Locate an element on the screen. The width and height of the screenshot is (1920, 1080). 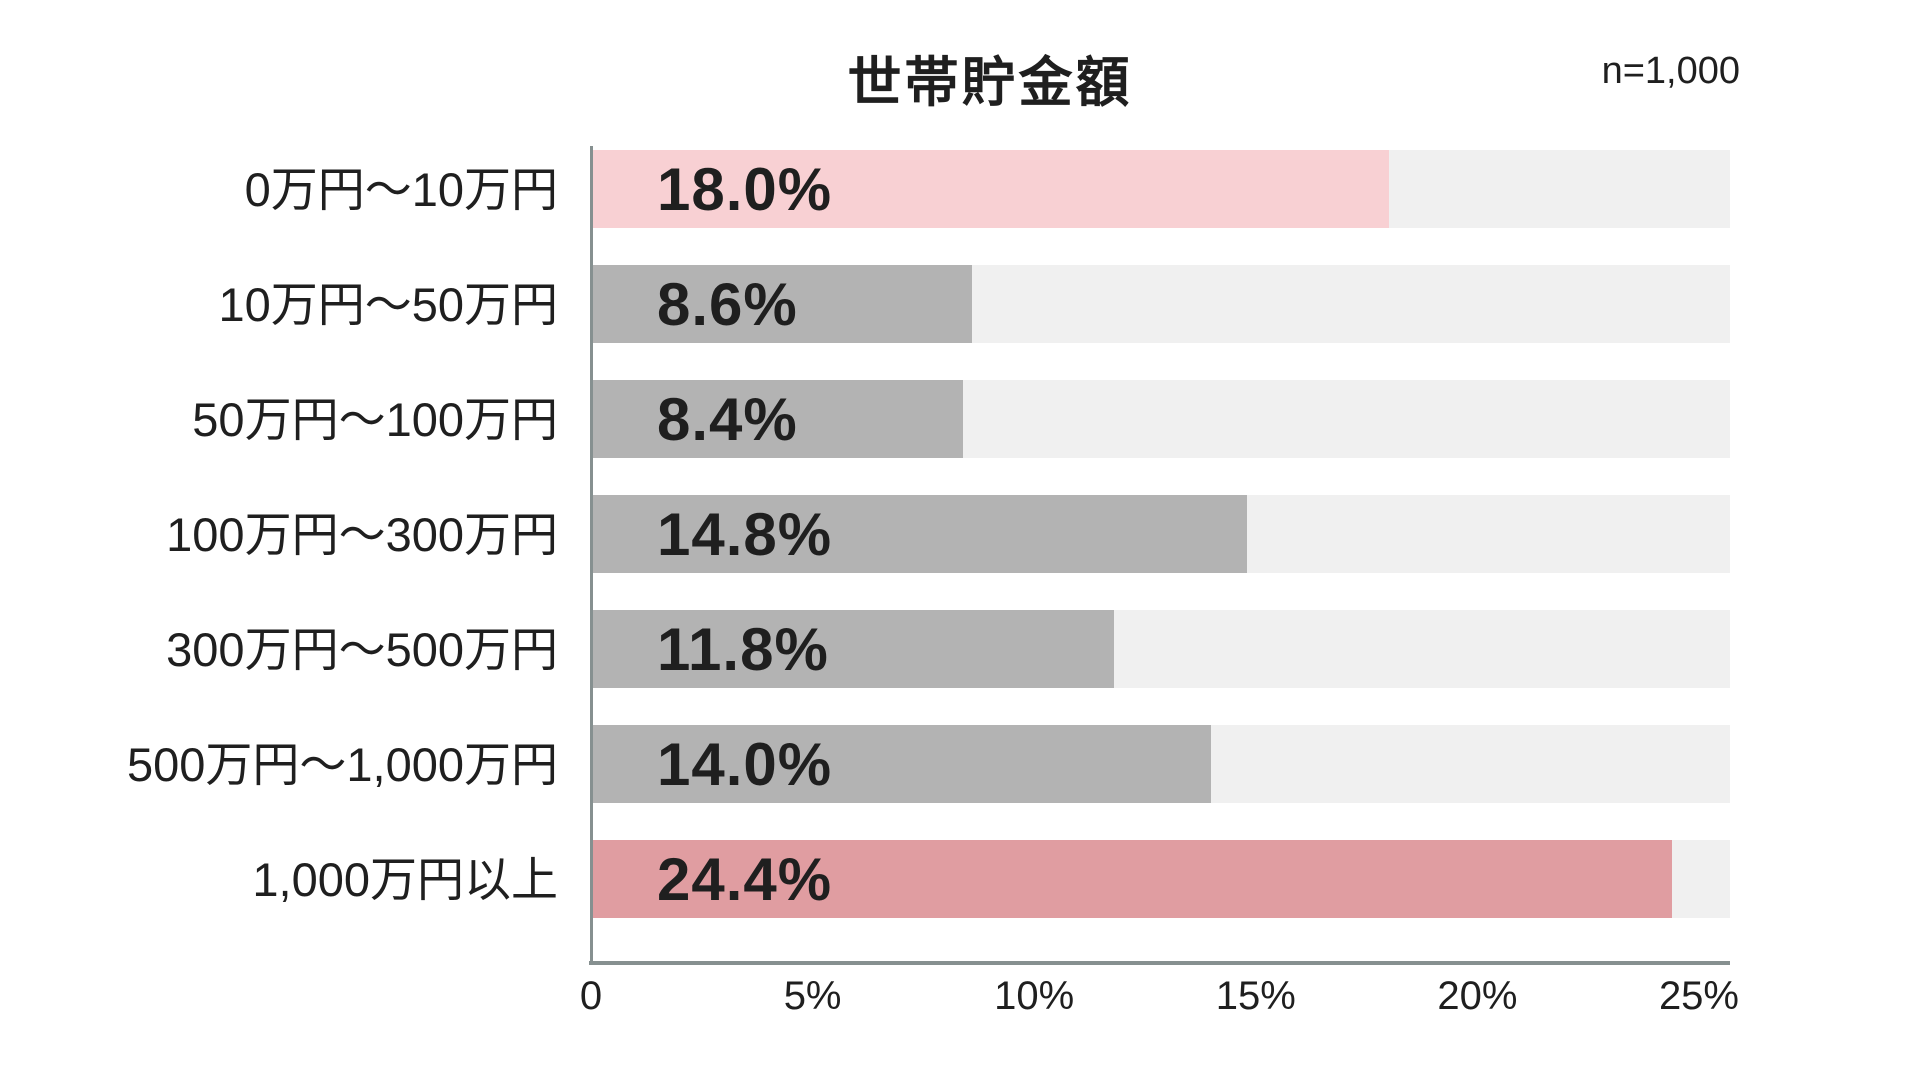
bar-row: 100万円～300万円 14.8% is located at coordinates (960, 534).